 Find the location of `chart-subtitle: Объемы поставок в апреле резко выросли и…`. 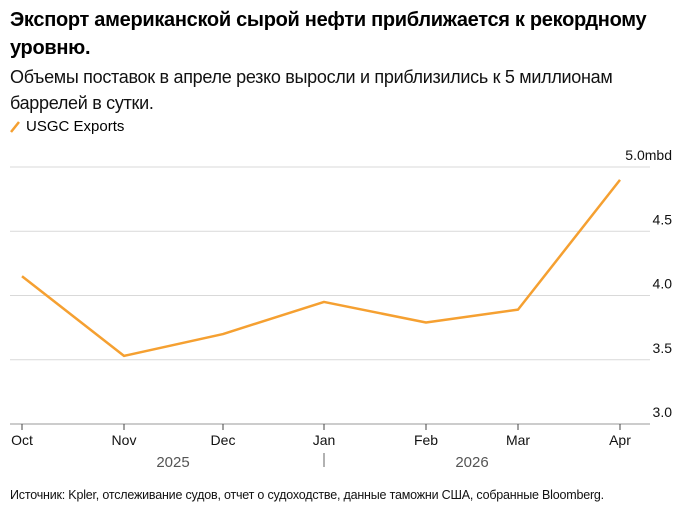

chart-subtitle: Объемы поставок в апреле резко выросли и… is located at coordinates (311, 90).